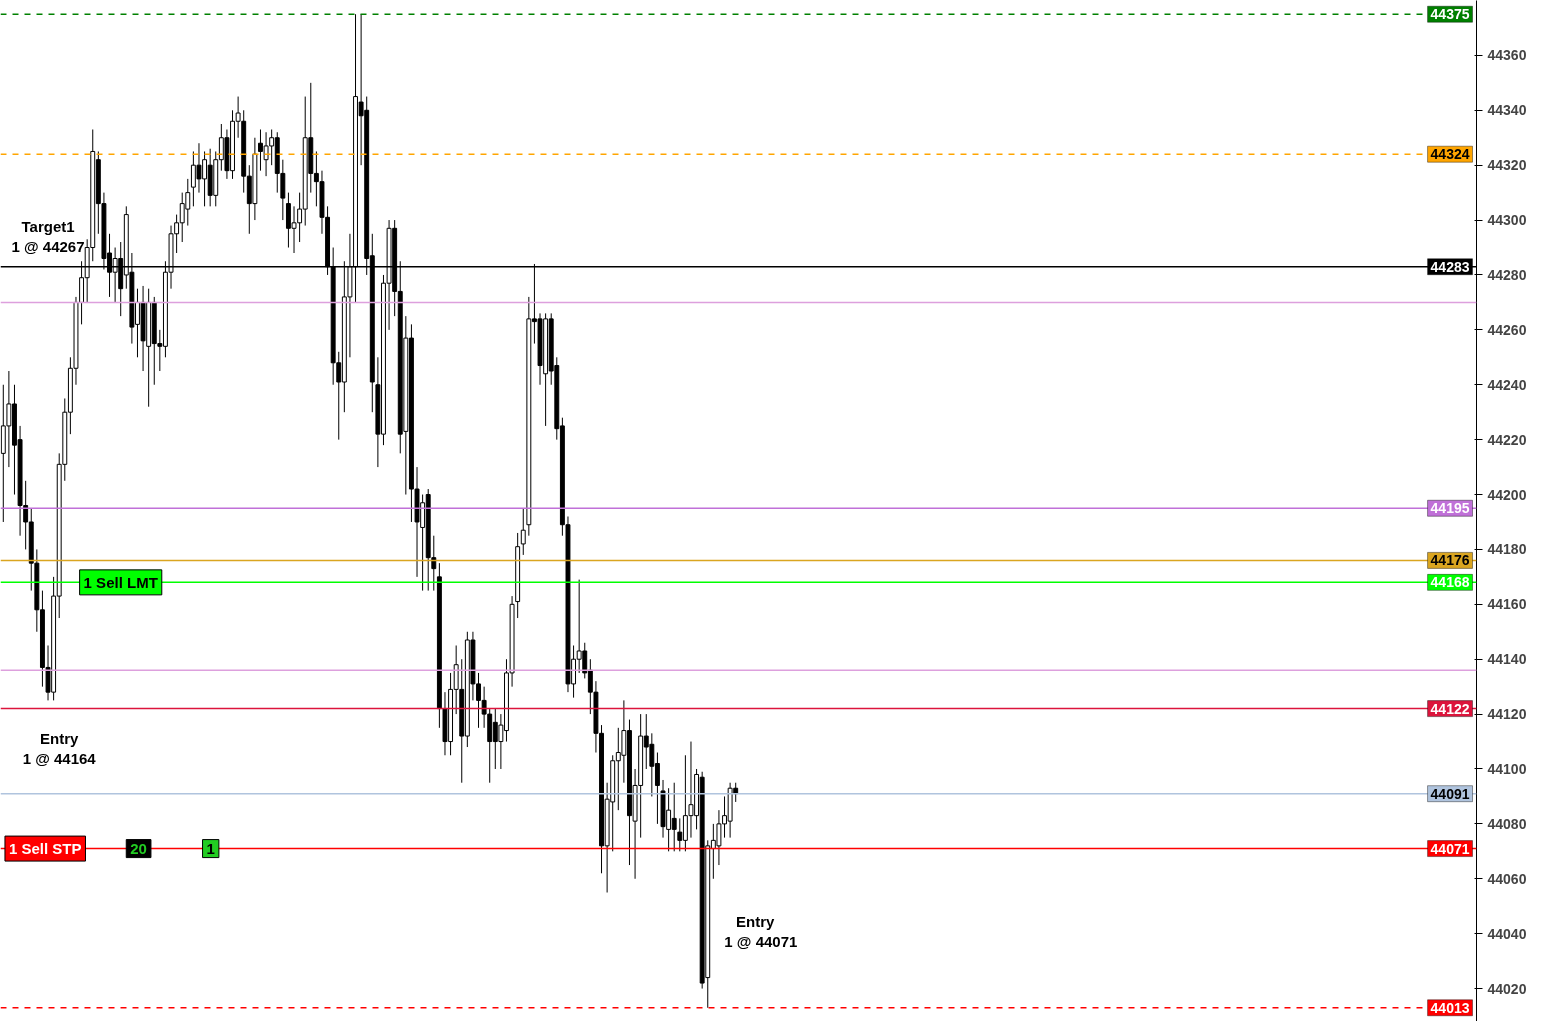 Image resolution: width=1551 pixels, height=1021 pixels. I want to click on y-tick-label: 44120, so click(1507, 714).